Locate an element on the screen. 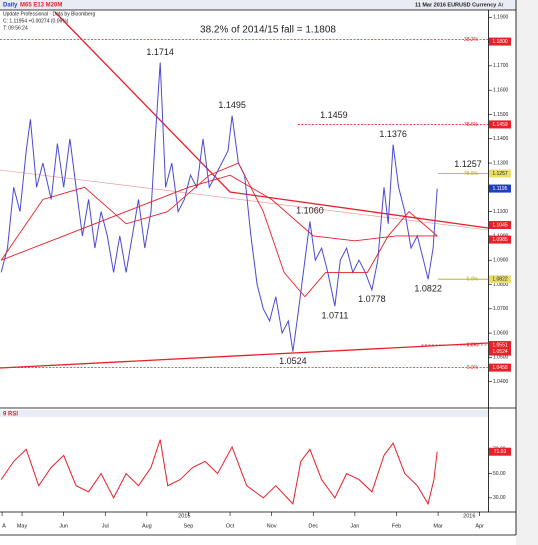 This screenshot has width=538, height=545. price-box-label: 1.1257 is located at coordinates (500, 174).